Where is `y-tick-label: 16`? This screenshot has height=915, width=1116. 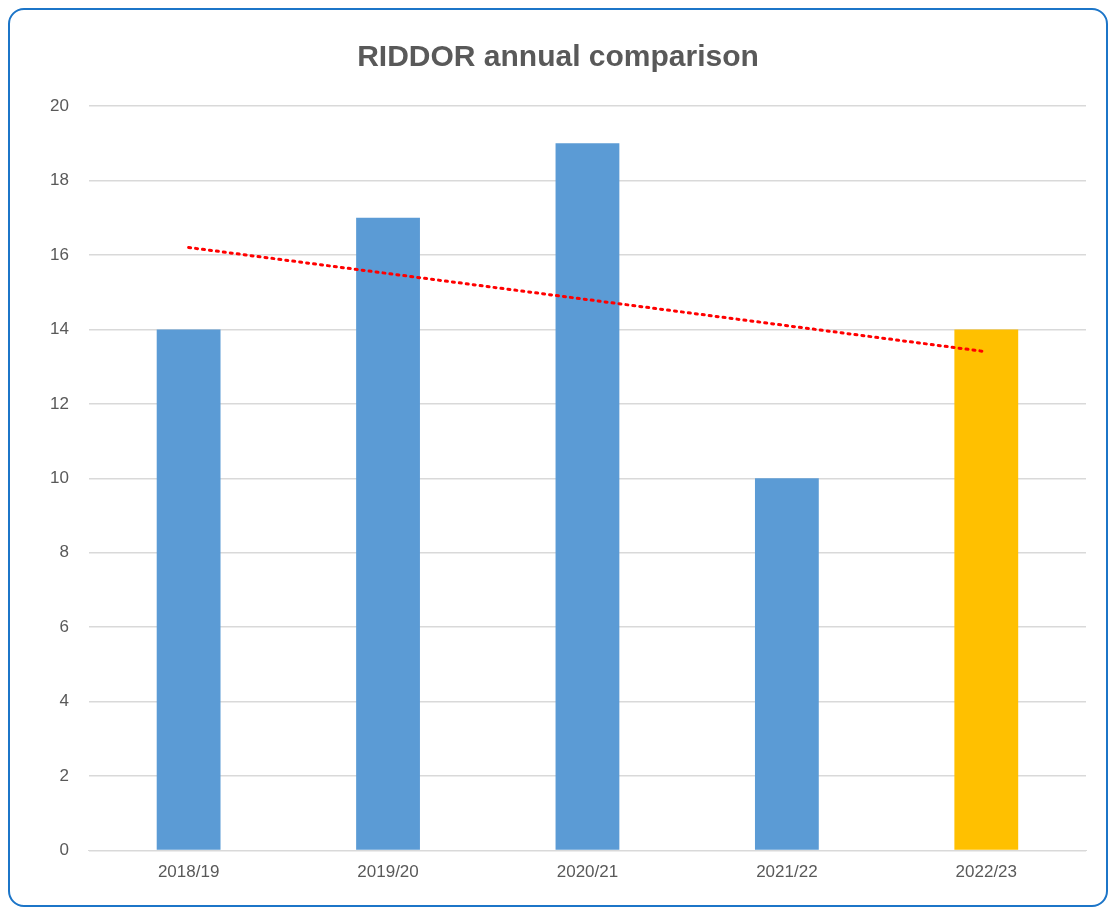 y-tick-label: 16 is located at coordinates (59, 254).